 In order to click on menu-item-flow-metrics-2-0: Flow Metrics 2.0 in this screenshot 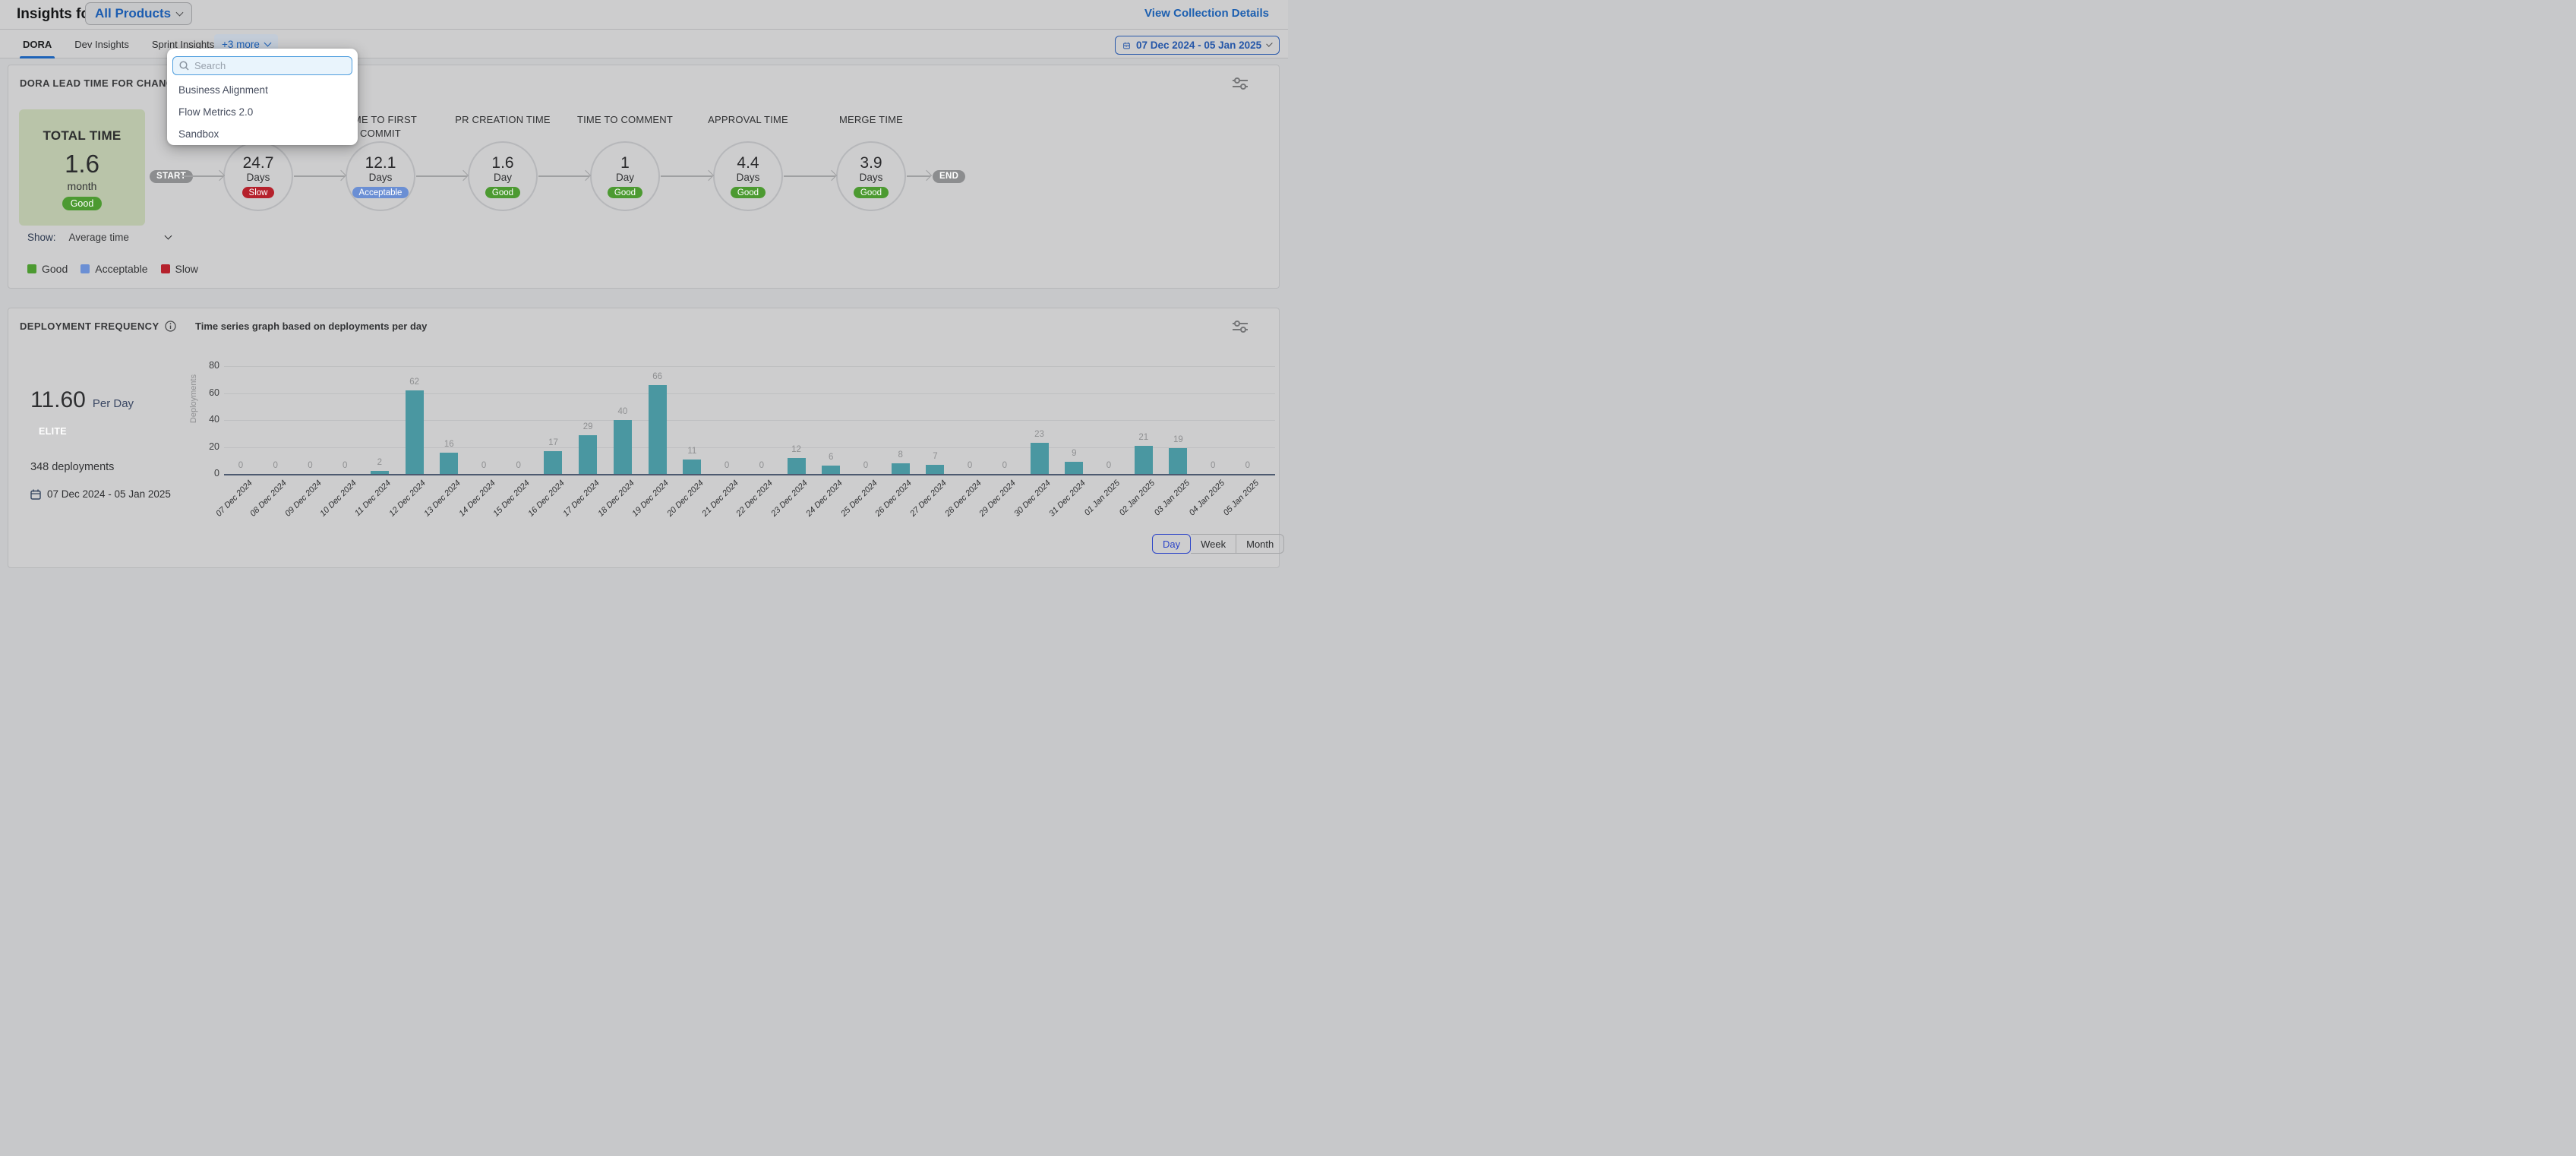, I will do `click(216, 112)`.